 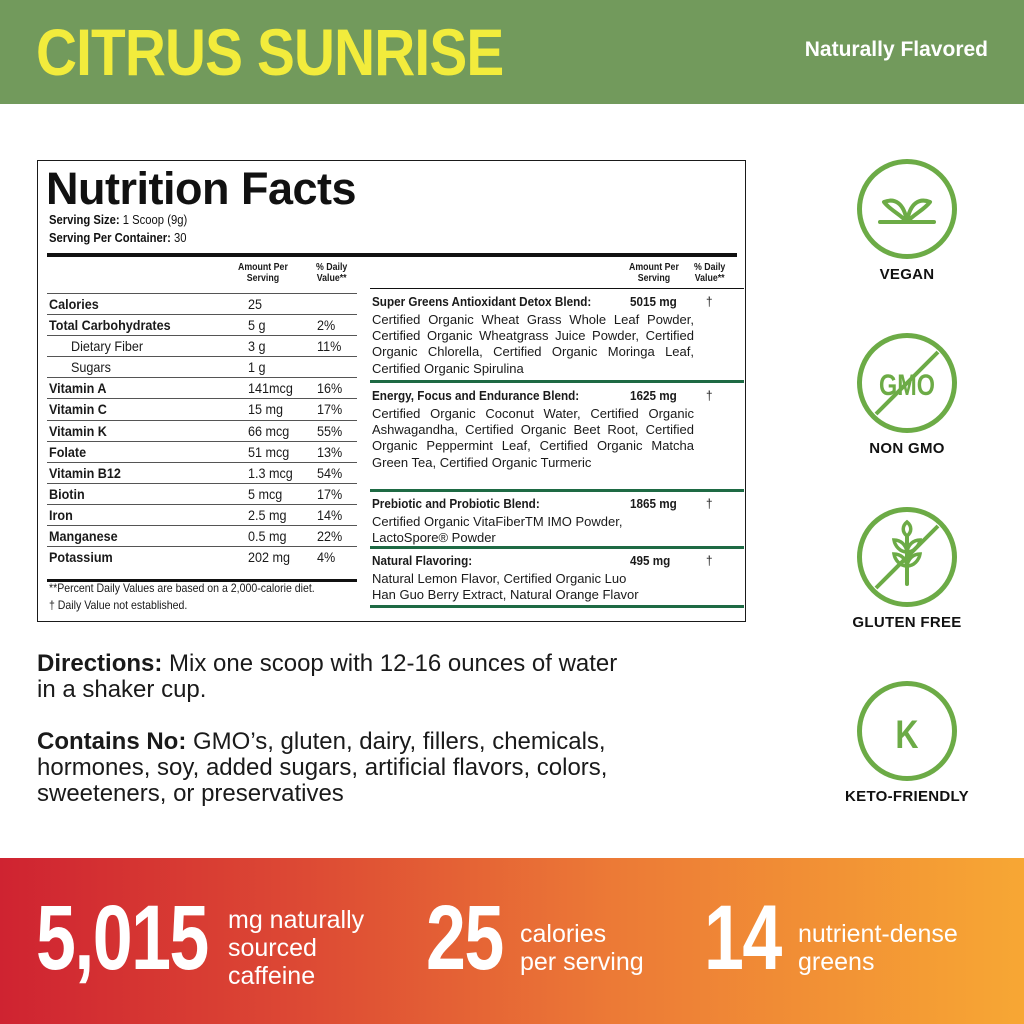 I want to click on keto-icon: K, so click(x=907, y=731).